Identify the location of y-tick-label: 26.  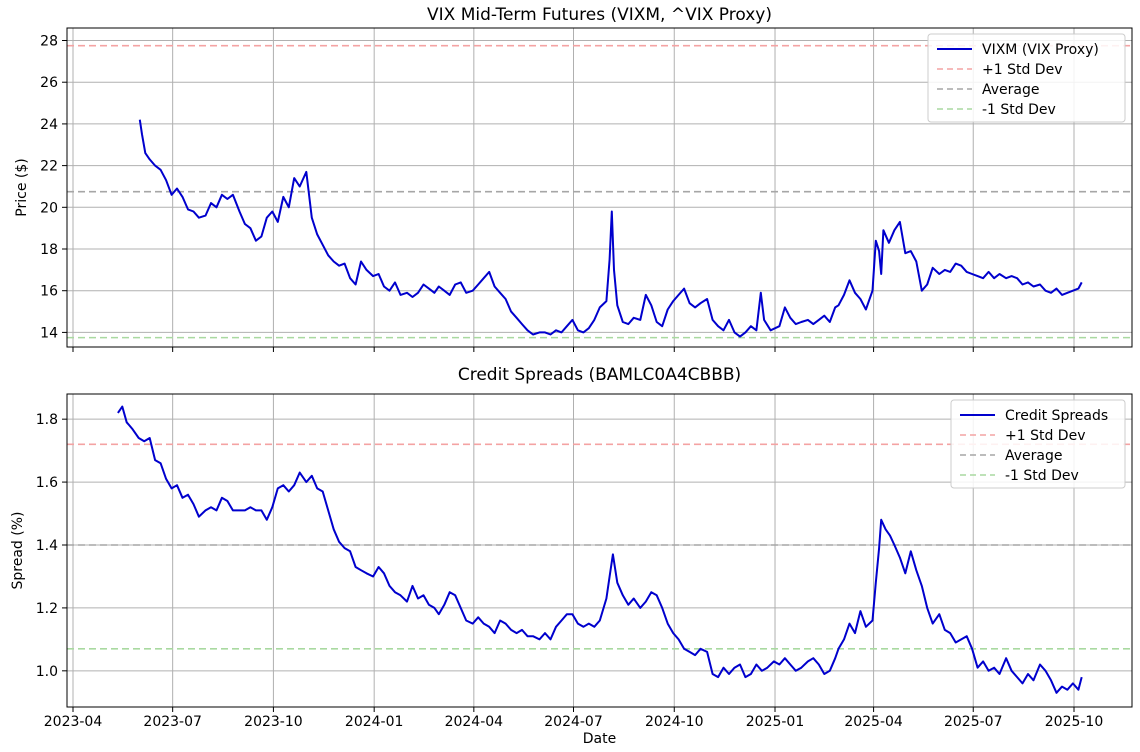
(49, 83).